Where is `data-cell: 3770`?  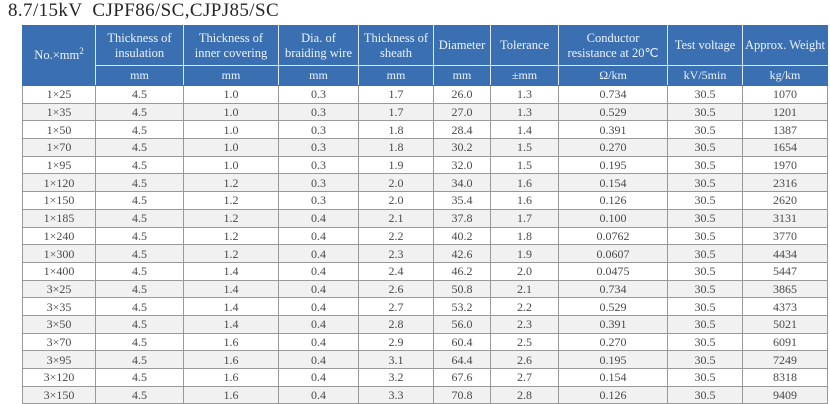 data-cell: 3770 is located at coordinates (785, 236).